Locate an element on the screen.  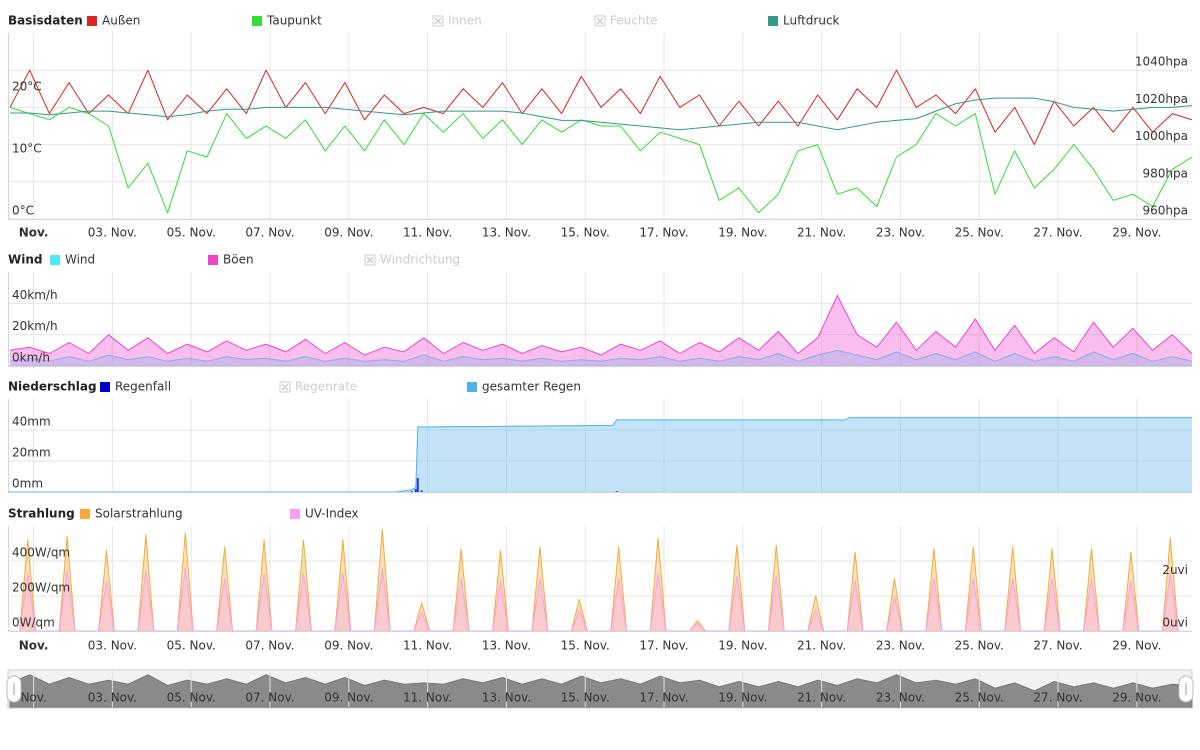
navigator-tick-label: 27. Nov. is located at coordinates (1057, 698).